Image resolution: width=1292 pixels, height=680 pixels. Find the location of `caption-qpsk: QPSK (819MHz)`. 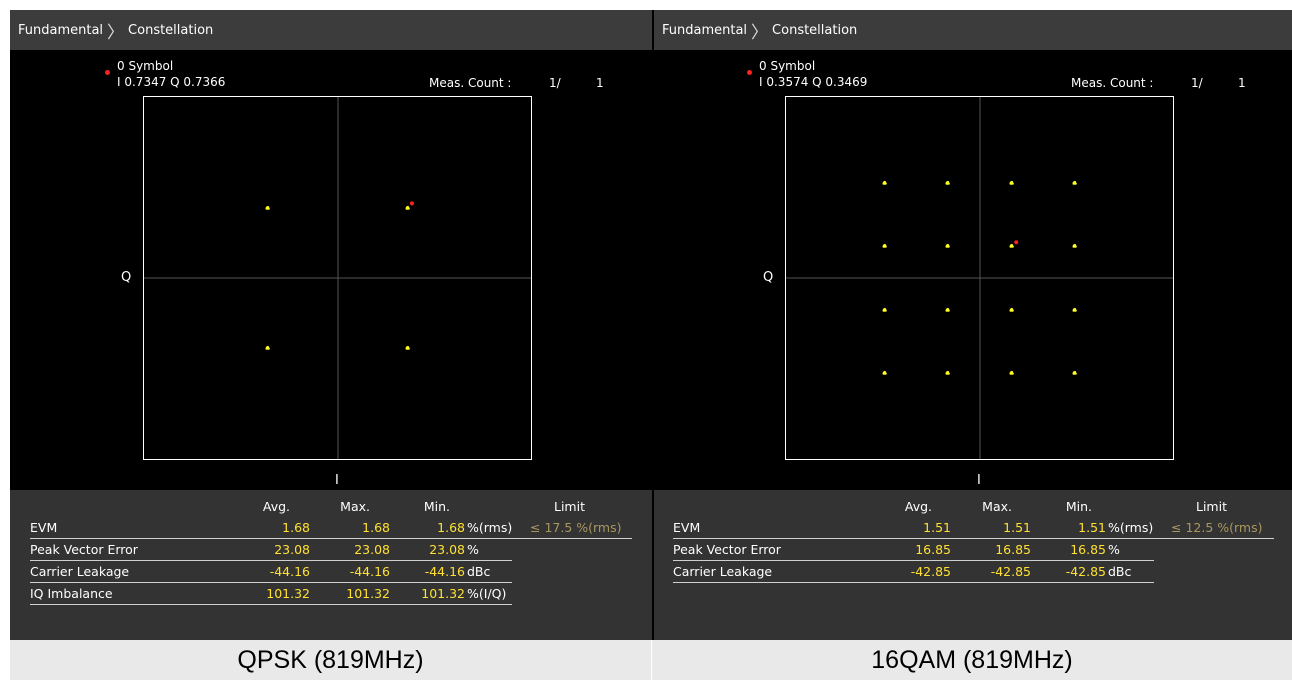

caption-qpsk: QPSK (819MHz) is located at coordinates (330, 660).